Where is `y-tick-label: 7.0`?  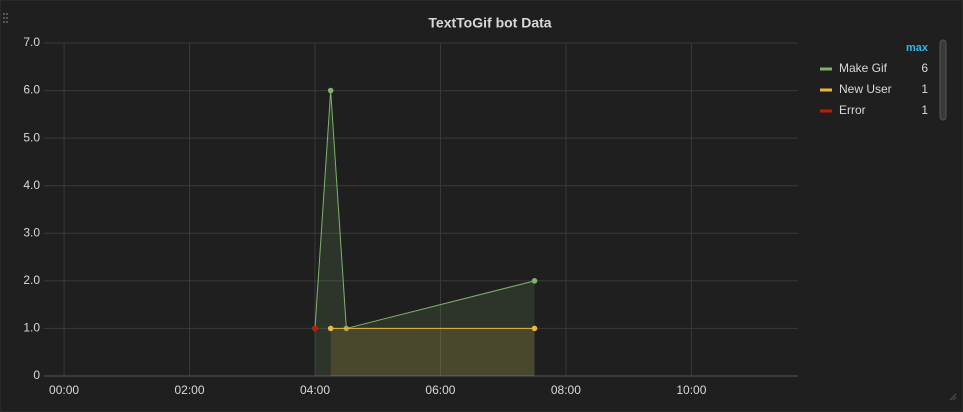 y-tick-label: 7.0 is located at coordinates (31, 42).